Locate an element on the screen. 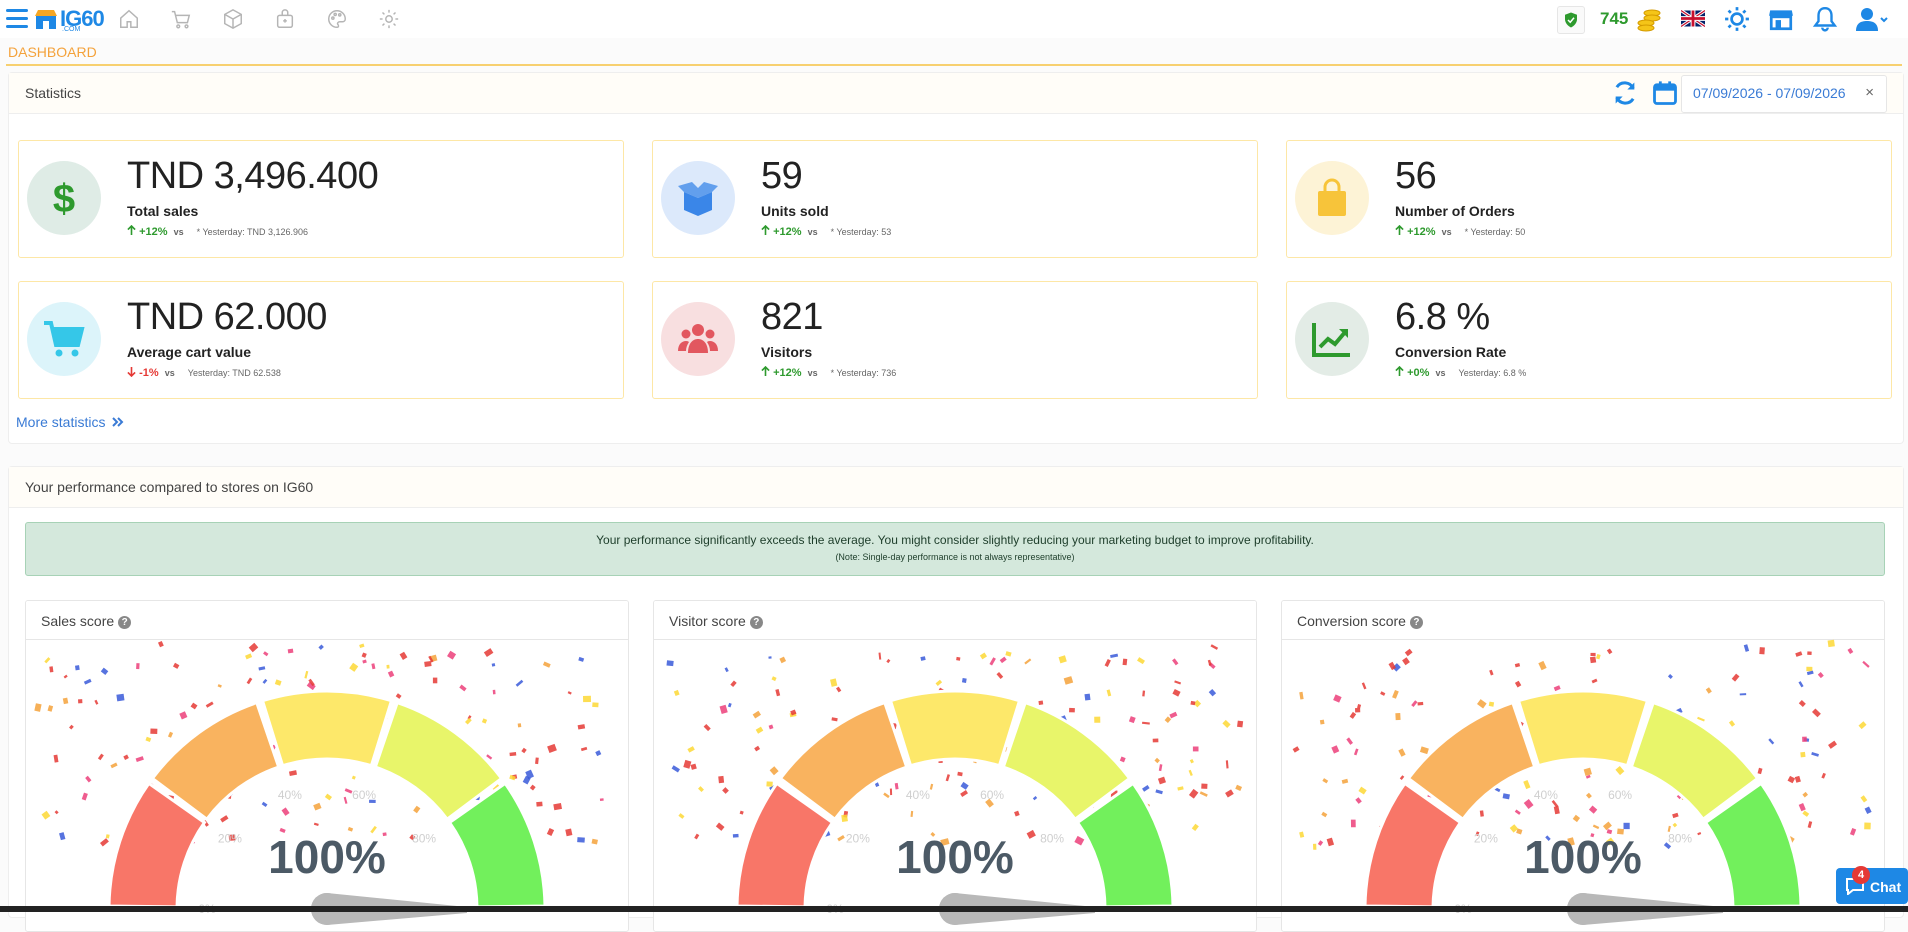 Image resolution: width=1908 pixels, height=932 pixels. security-badge is located at coordinates (1571, 20).